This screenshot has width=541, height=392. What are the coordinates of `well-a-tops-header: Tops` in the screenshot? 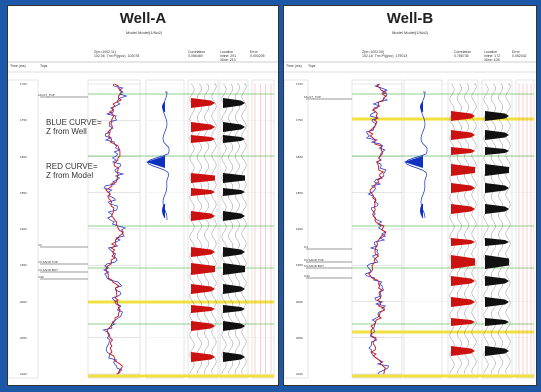 It's located at (44, 66).